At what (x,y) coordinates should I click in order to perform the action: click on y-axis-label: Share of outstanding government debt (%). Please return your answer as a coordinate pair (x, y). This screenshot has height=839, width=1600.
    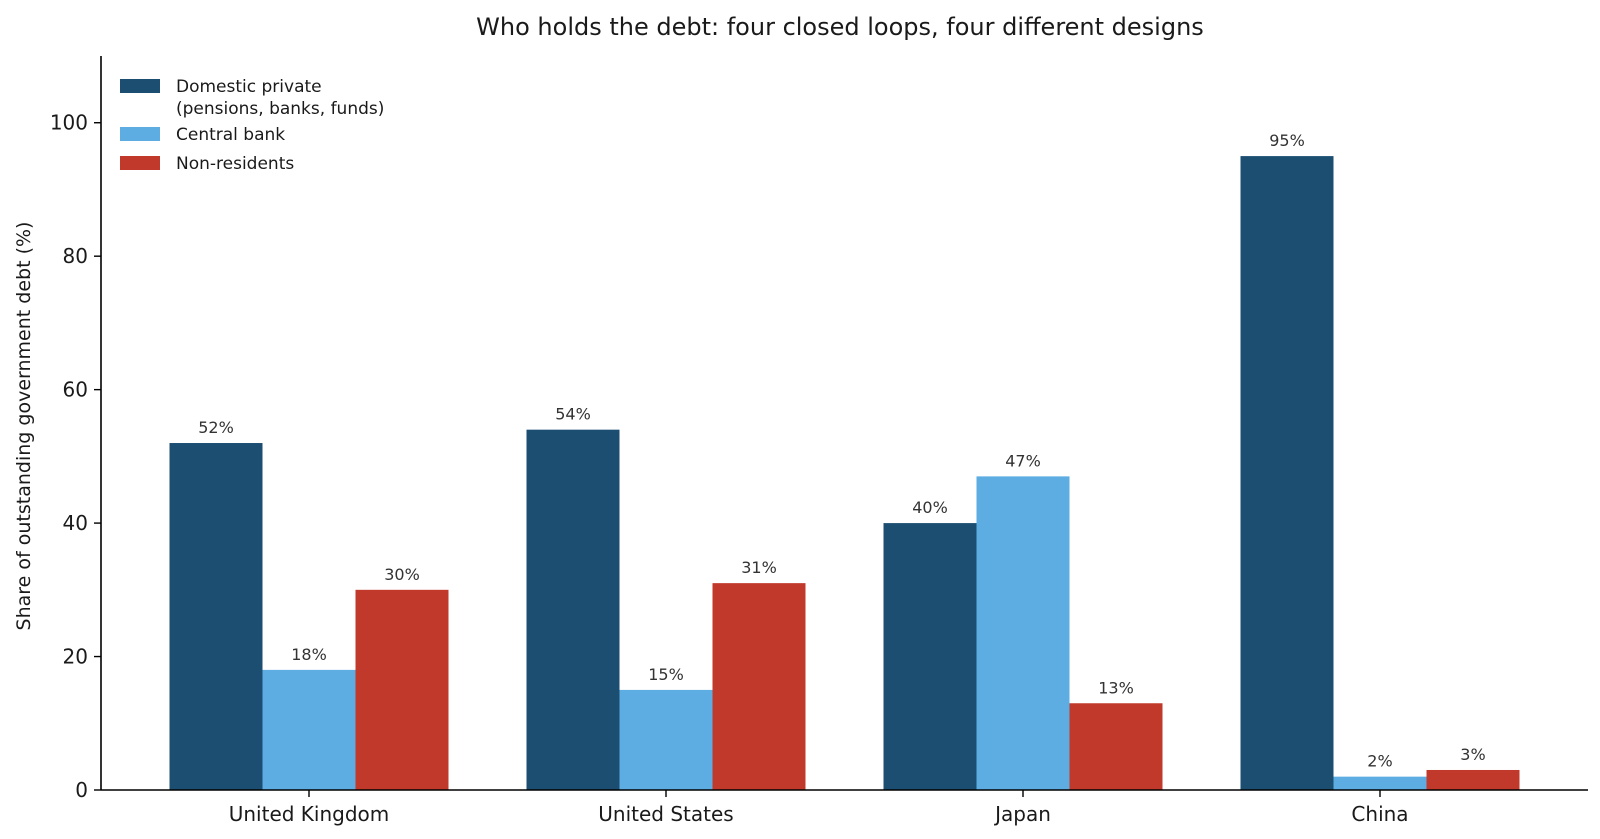
    Looking at the image, I should click on (24, 426).